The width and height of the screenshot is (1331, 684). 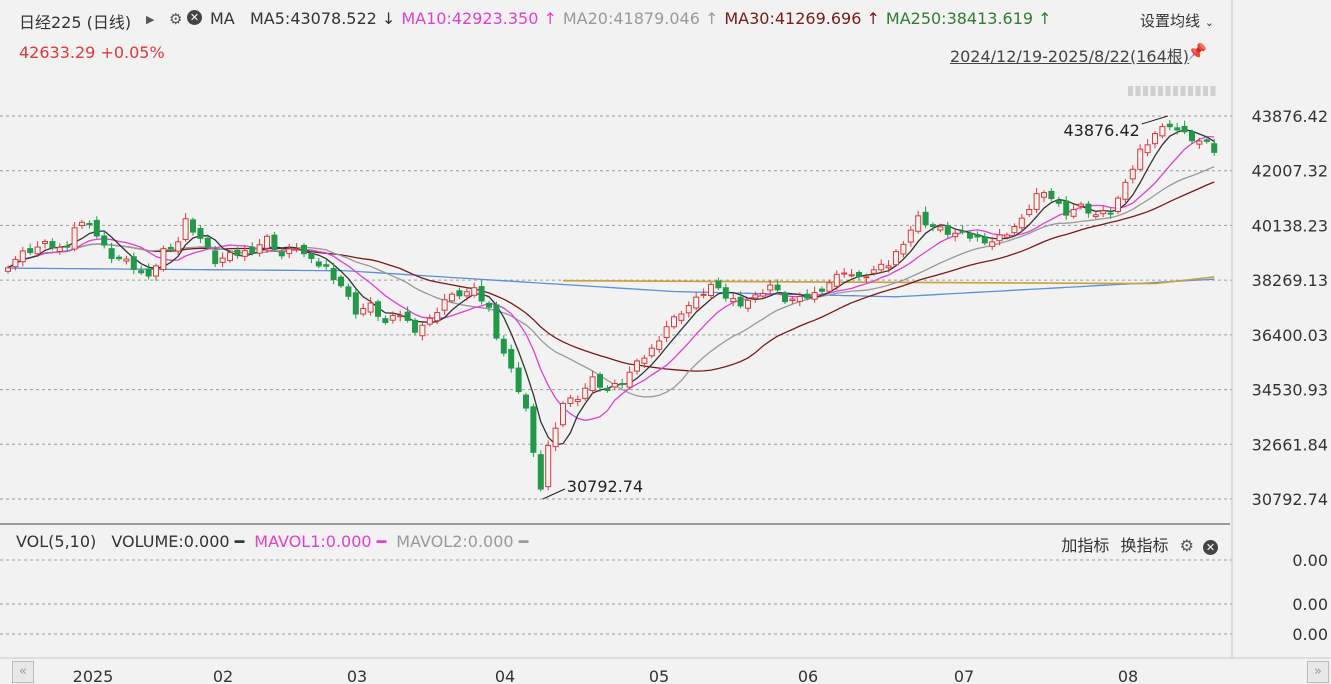 What do you see at coordinates (23, 672) in the screenshot?
I see `scroll-left-button: «` at bounding box center [23, 672].